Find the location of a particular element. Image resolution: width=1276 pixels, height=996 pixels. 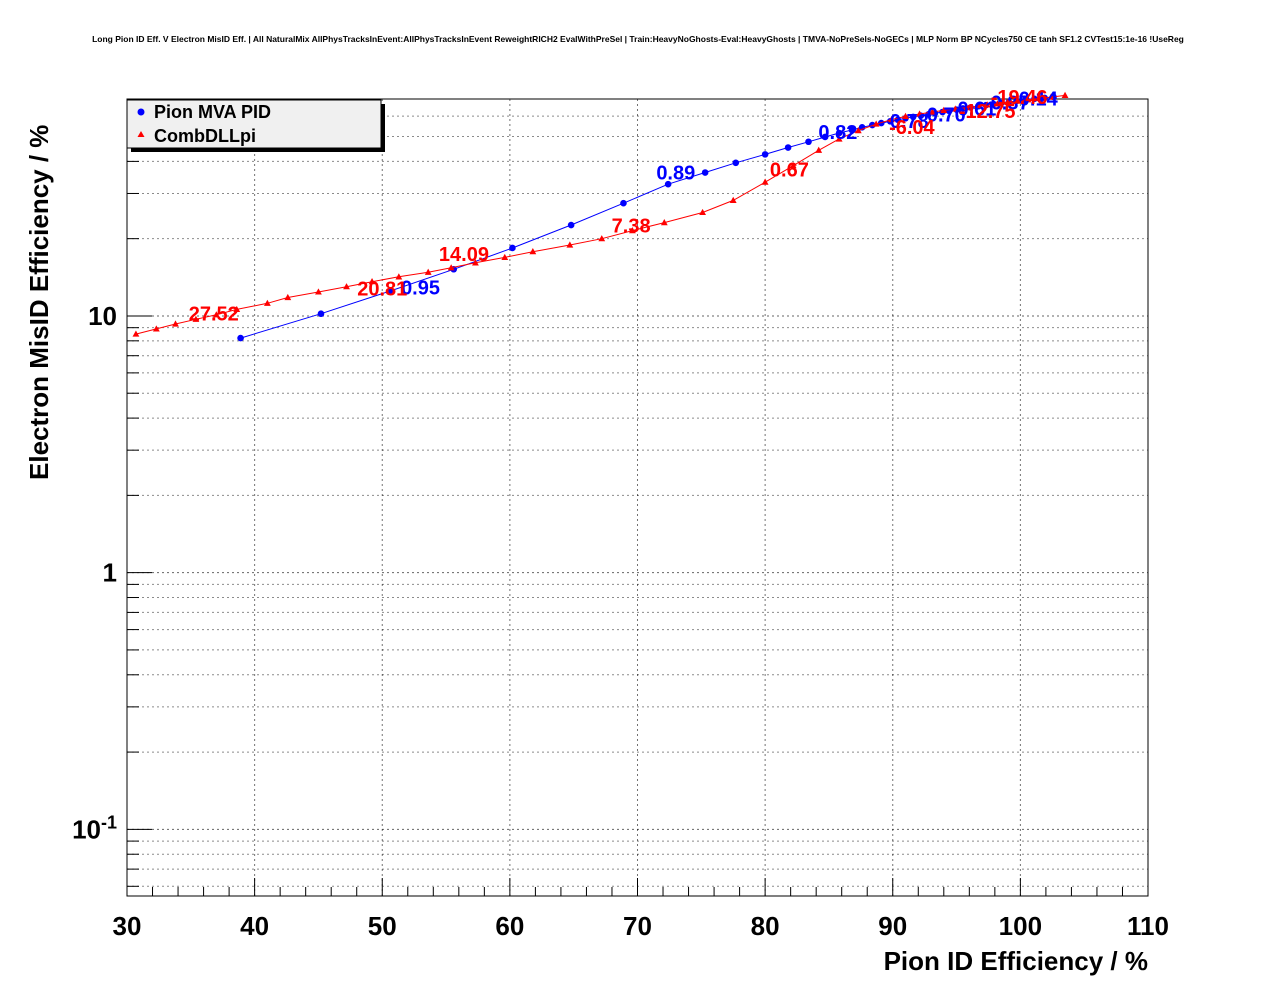

legend-marker-pion-mva-pid is located at coordinates (141, 112).